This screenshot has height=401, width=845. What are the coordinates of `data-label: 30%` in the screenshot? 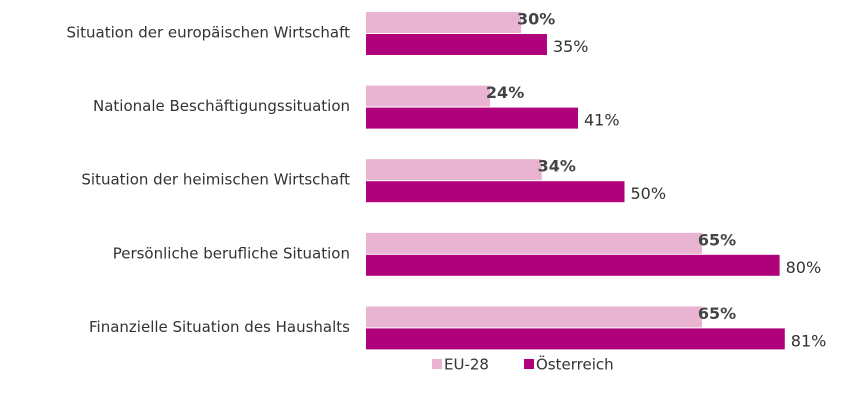 It's located at (536, 19).